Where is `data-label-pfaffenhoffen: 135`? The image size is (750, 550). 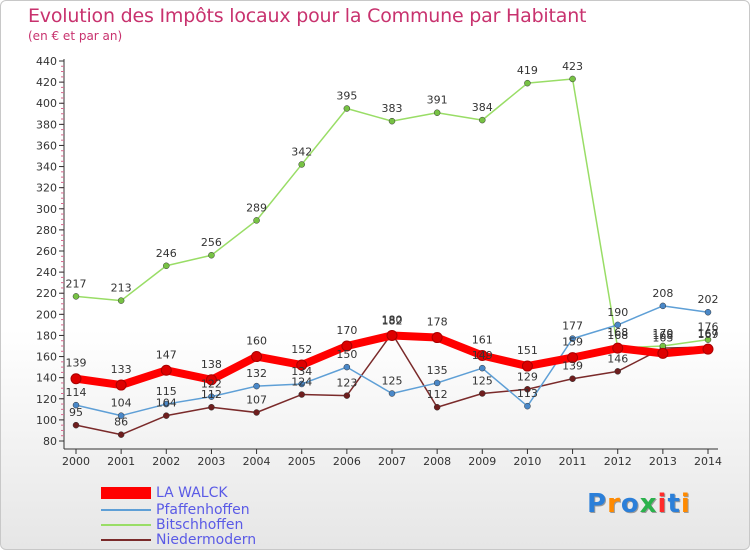
data-label-pfaffenhoffen: 135 is located at coordinates (437, 370).